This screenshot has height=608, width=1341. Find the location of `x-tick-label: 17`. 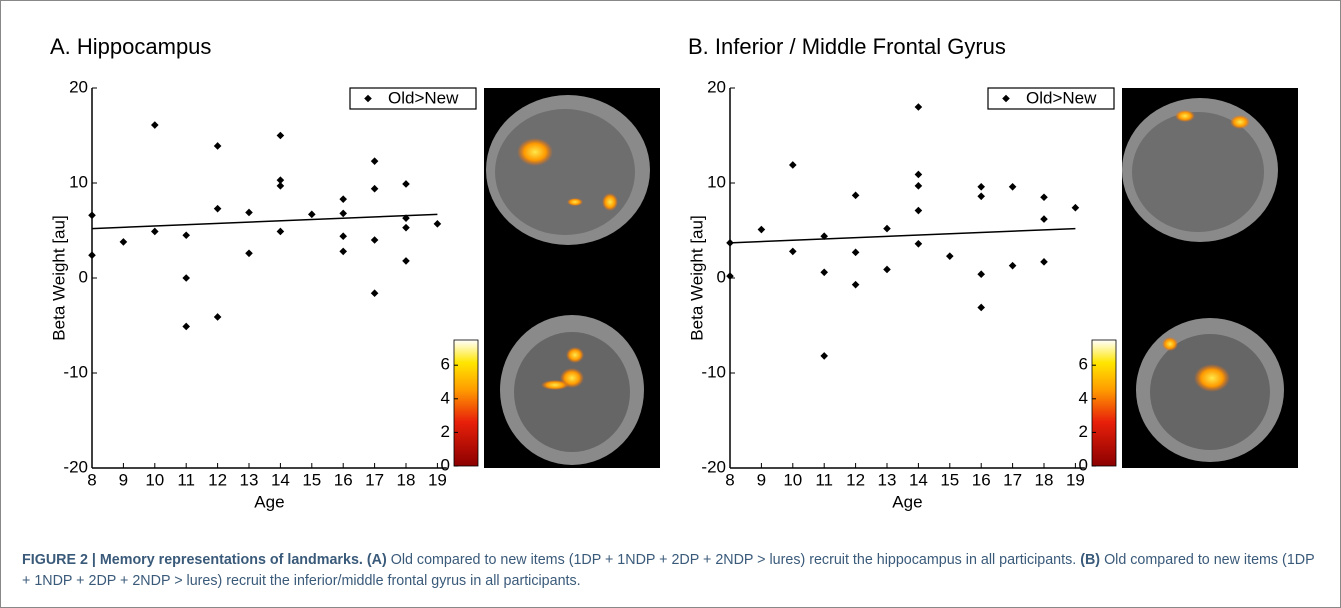

x-tick-label: 17 is located at coordinates (1012, 479).